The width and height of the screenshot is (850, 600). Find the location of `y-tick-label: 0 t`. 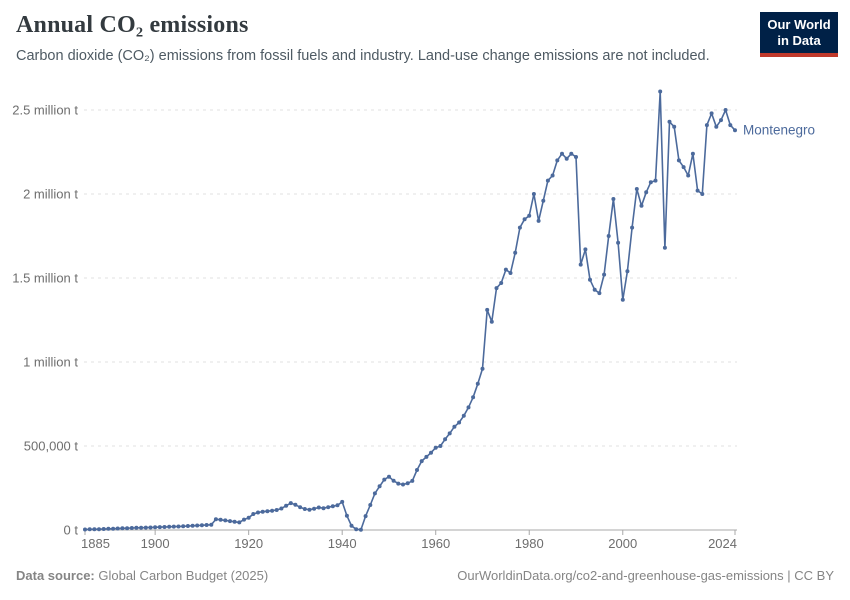

y-tick-label: 0 t is located at coordinates (71, 530).